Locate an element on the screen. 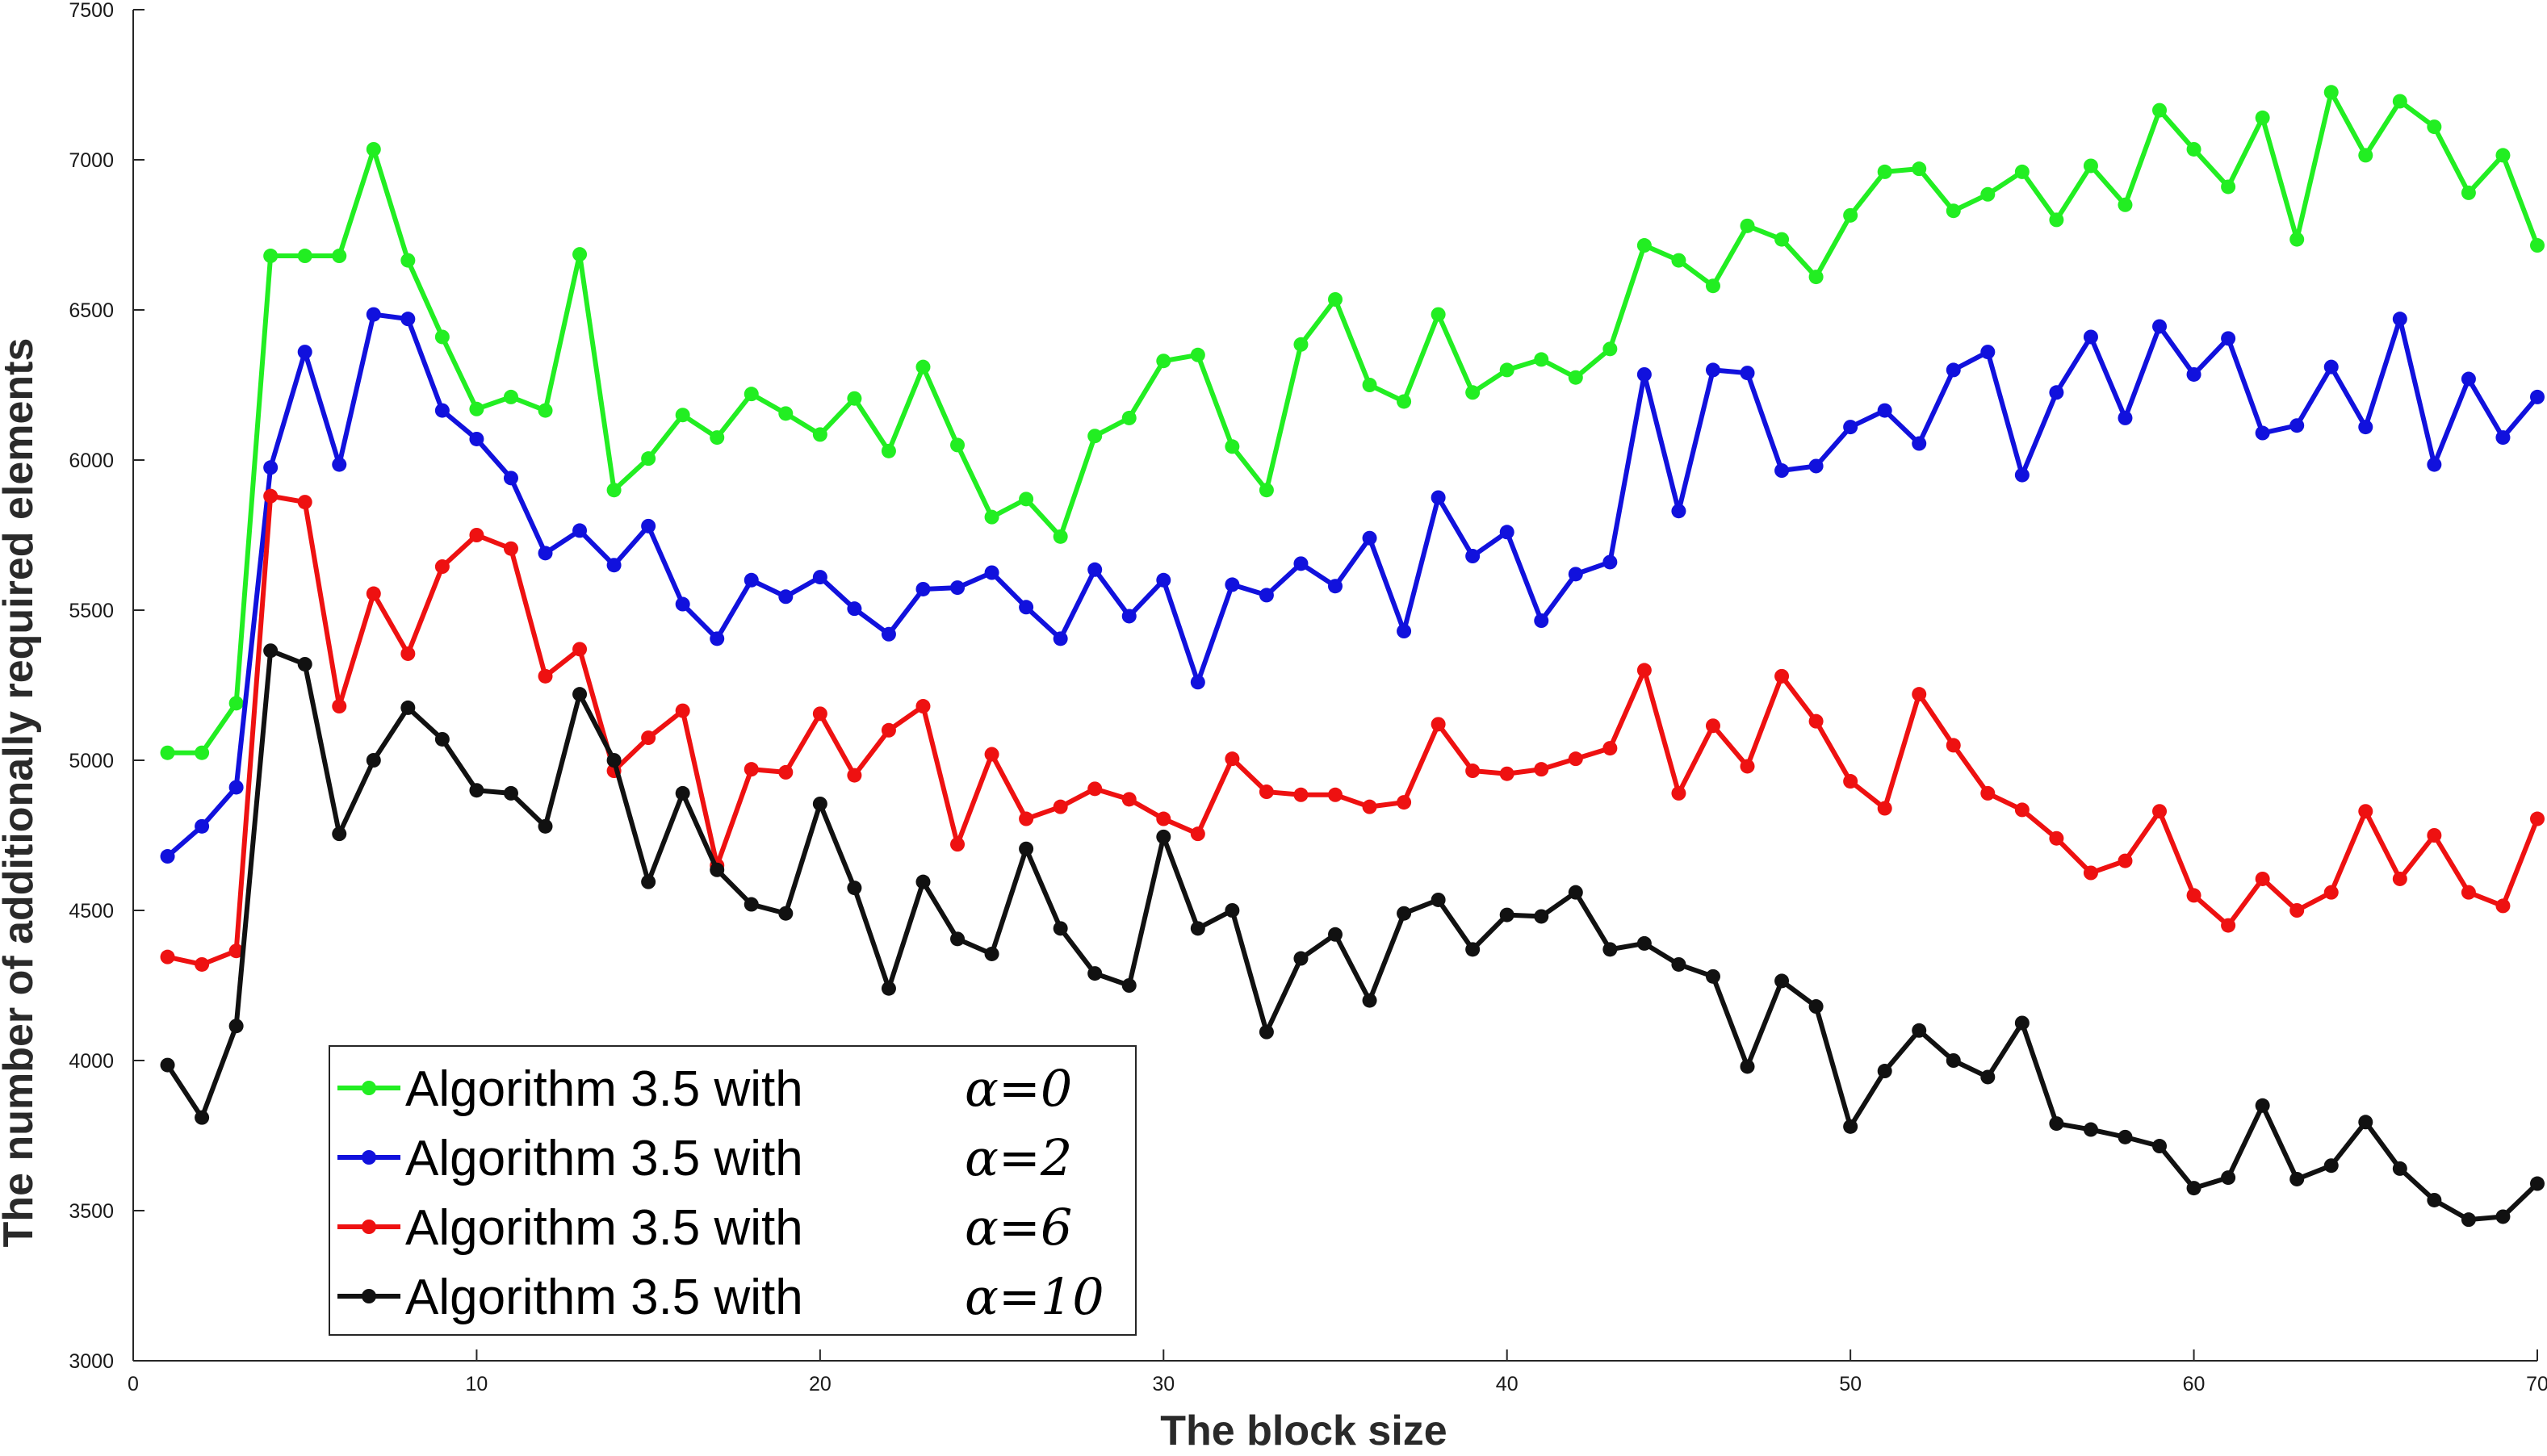 The width and height of the screenshot is (2547, 1456). y-tick-label: 3000 is located at coordinates (91, 1362).